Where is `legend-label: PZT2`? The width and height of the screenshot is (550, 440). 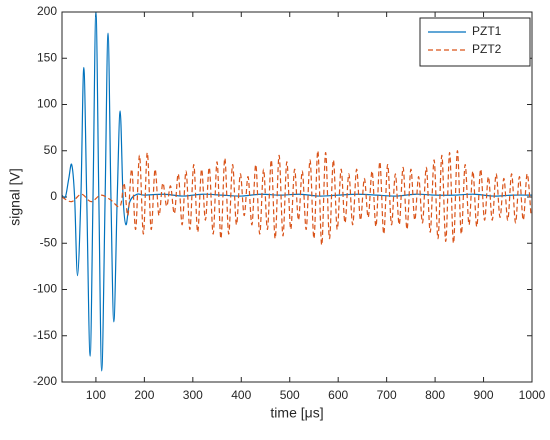
legend-label: PZT2 is located at coordinates (487, 49).